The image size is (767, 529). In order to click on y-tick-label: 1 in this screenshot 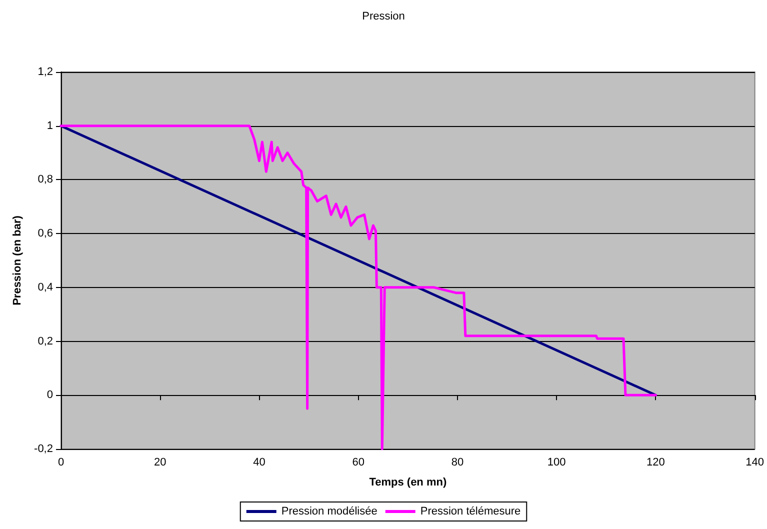, I will do `click(49, 126)`.